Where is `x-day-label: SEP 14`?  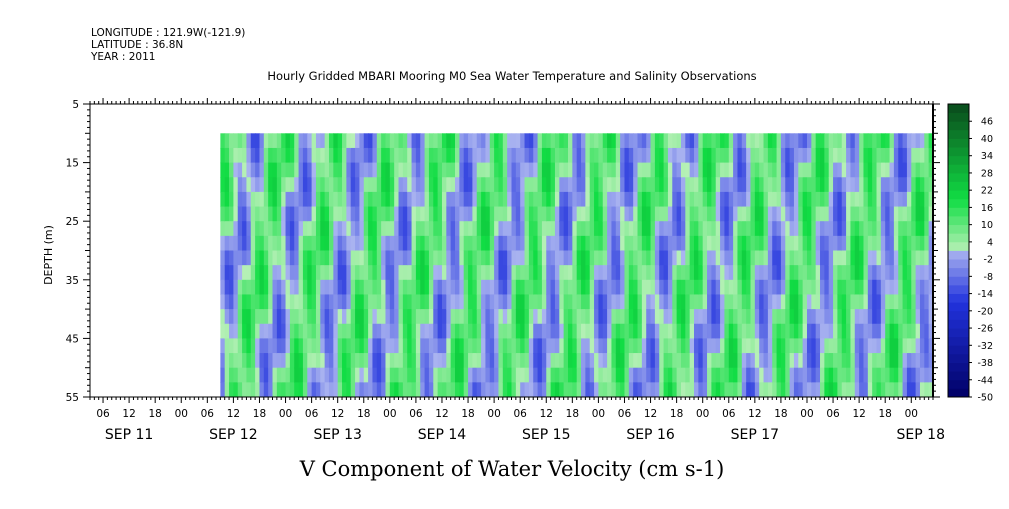 x-day-label: SEP 14 is located at coordinates (442, 435).